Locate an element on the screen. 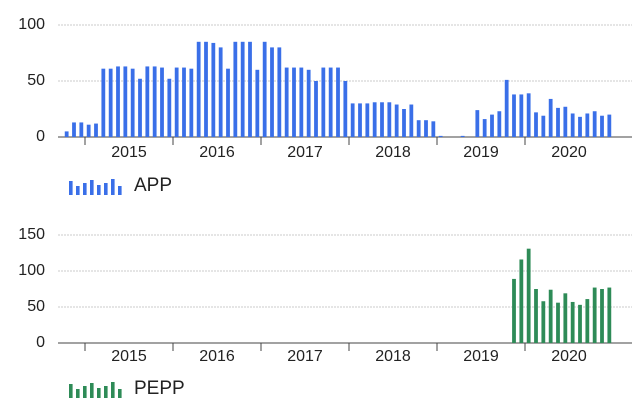 This screenshot has width=632, height=401. legend: APP is located at coordinates (120, 185).